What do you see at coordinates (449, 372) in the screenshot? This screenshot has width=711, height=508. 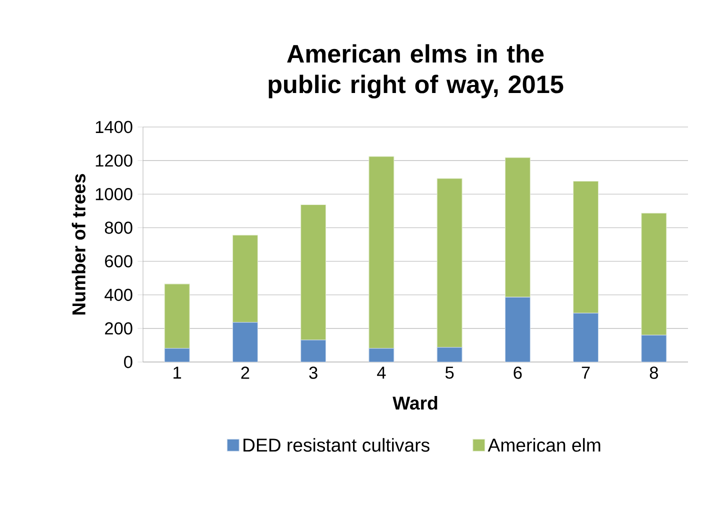 I see `x-tick-label: 5` at bounding box center [449, 372].